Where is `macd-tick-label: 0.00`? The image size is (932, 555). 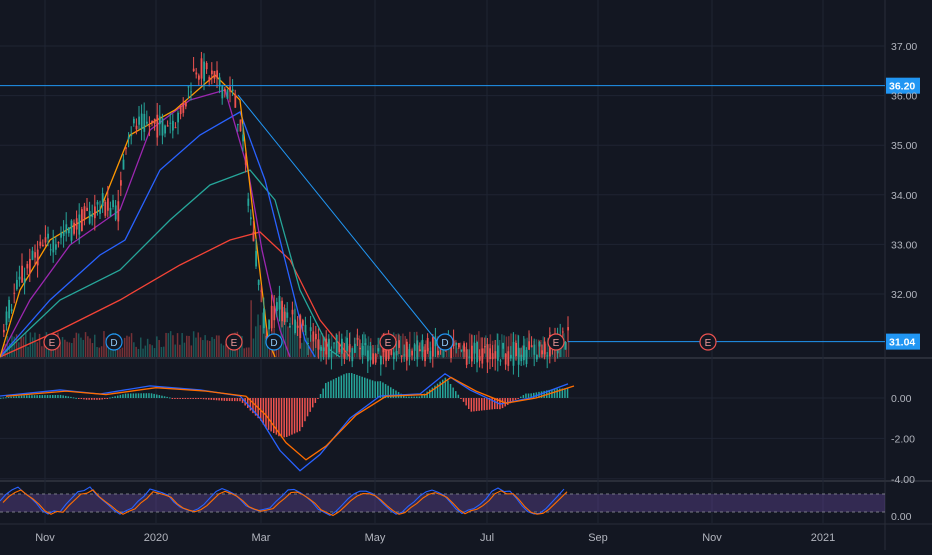
macd-tick-label: 0.00 is located at coordinates (901, 399).